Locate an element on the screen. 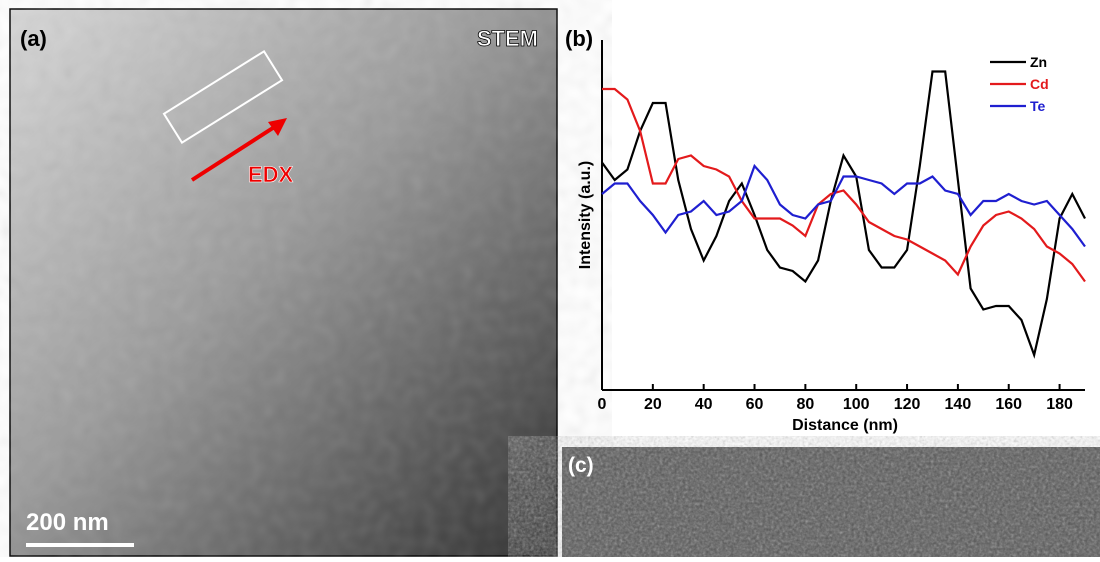 Image resolution: width=1100 pixels, height=562 pixels. x-tick-label: 60 is located at coordinates (755, 404).